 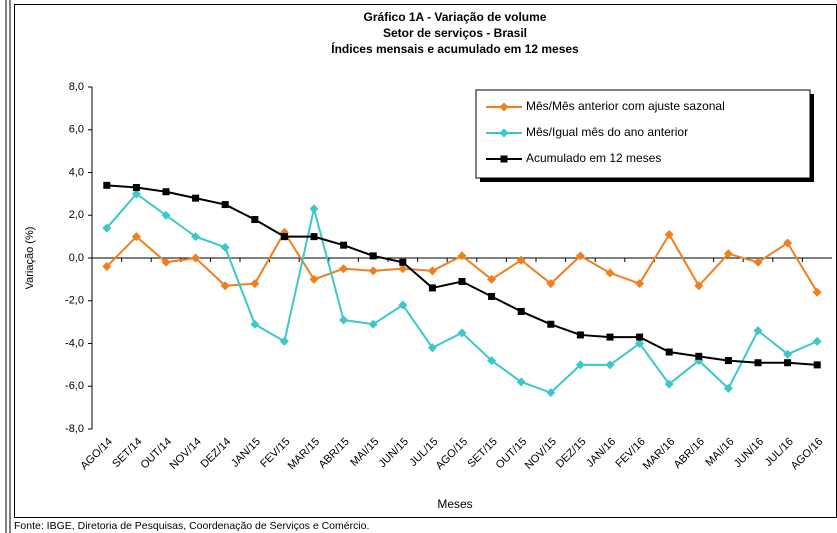 I want to click on legend, so click(x=643, y=134).